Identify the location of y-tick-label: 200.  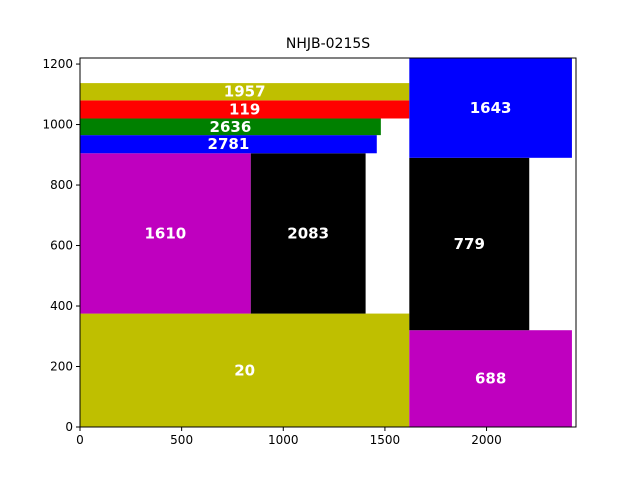
(61, 367).